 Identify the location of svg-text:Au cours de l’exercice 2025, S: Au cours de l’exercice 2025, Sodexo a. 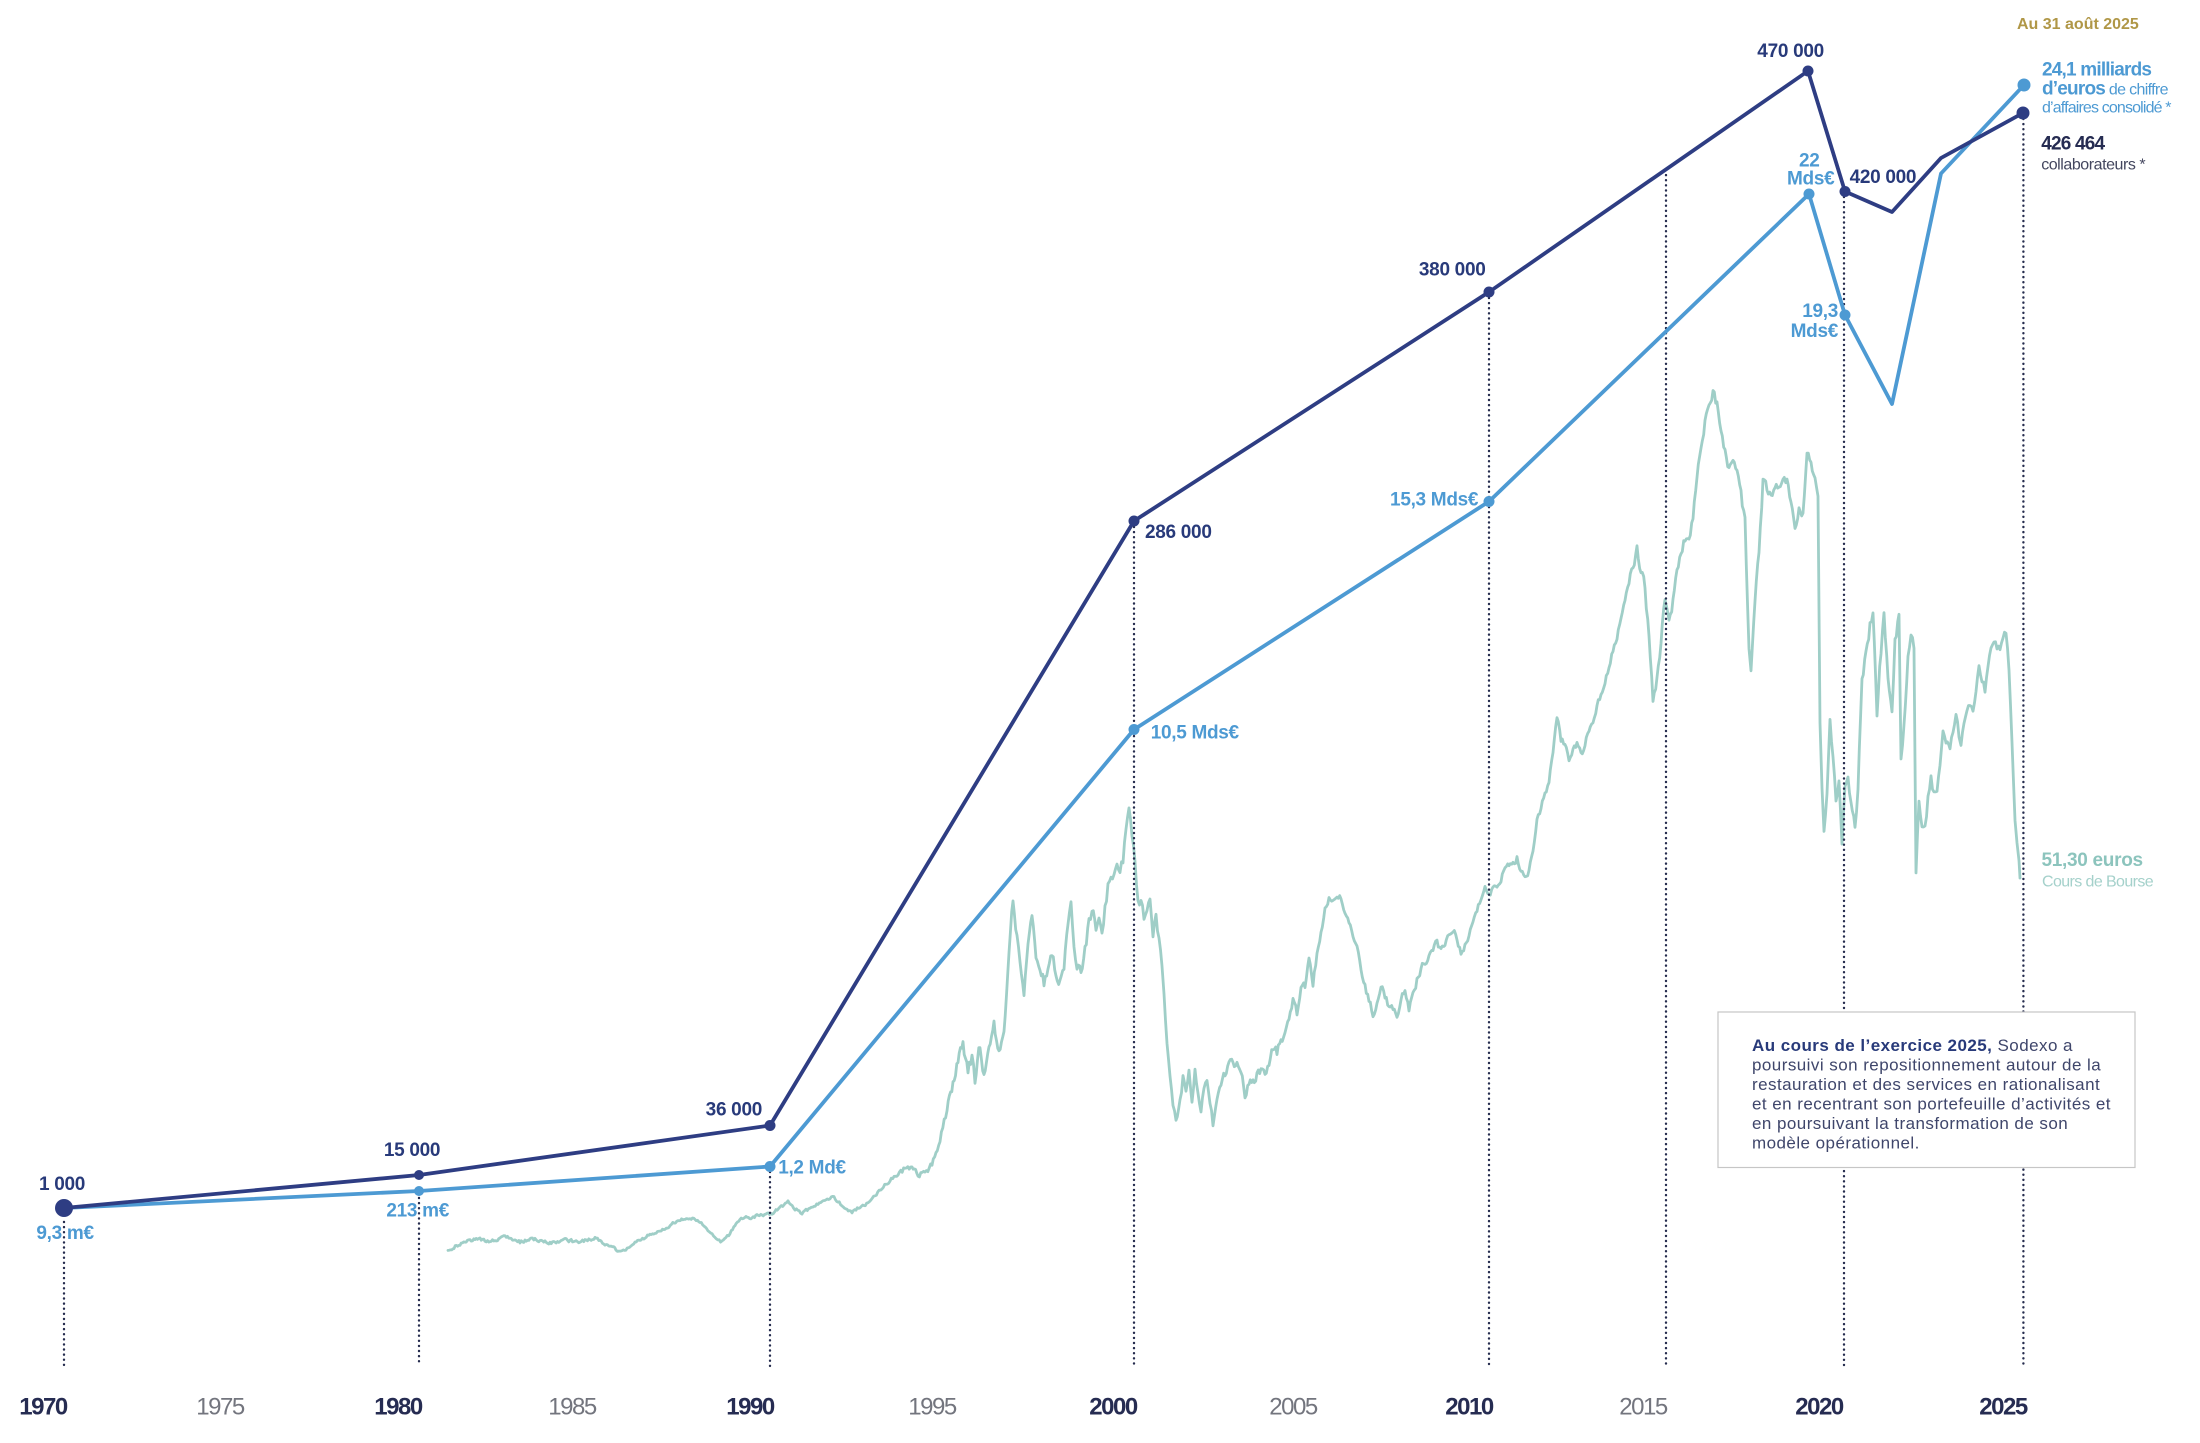
(1912, 1045).